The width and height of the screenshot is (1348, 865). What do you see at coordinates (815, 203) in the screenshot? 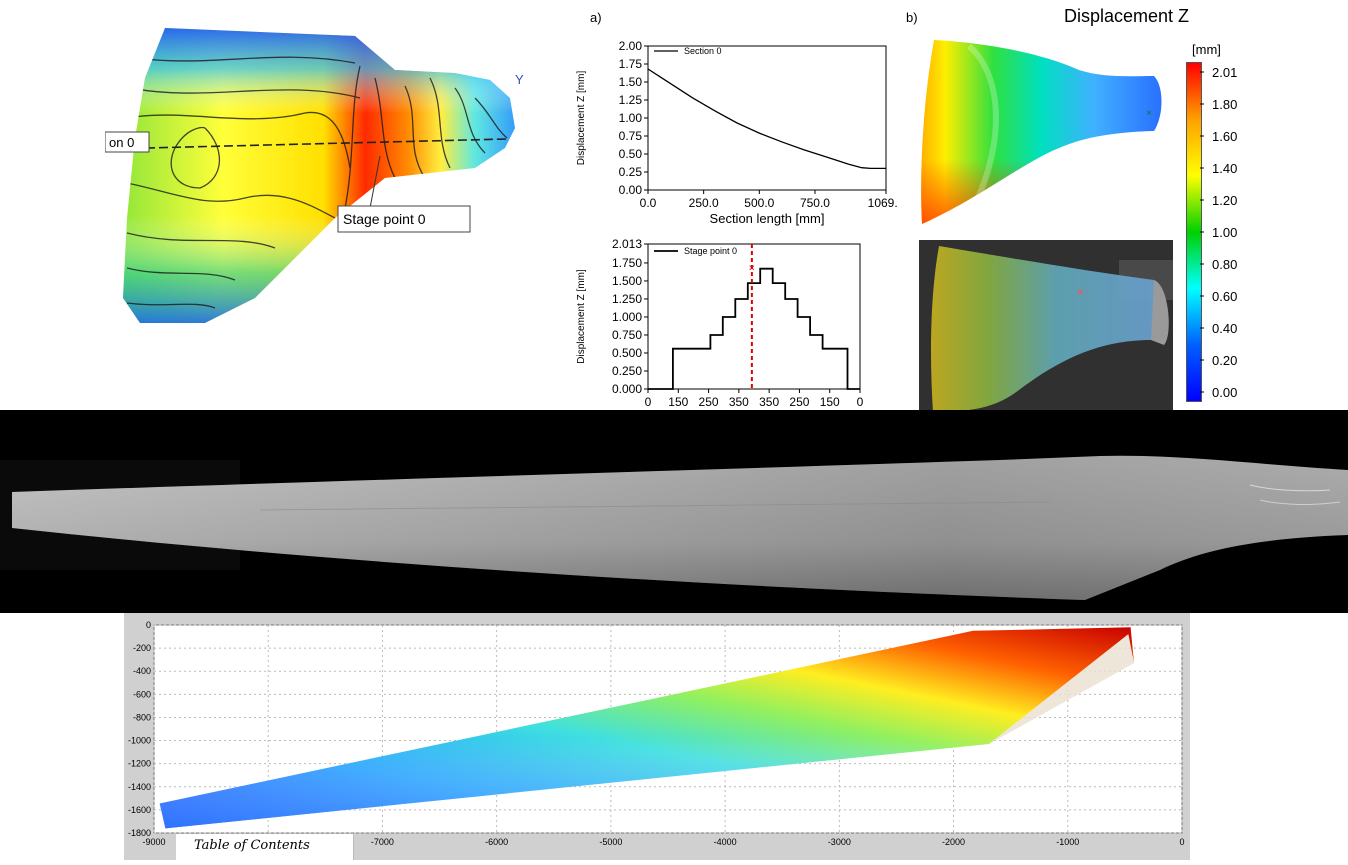
I see `x-tick-label: 750.0` at bounding box center [815, 203].